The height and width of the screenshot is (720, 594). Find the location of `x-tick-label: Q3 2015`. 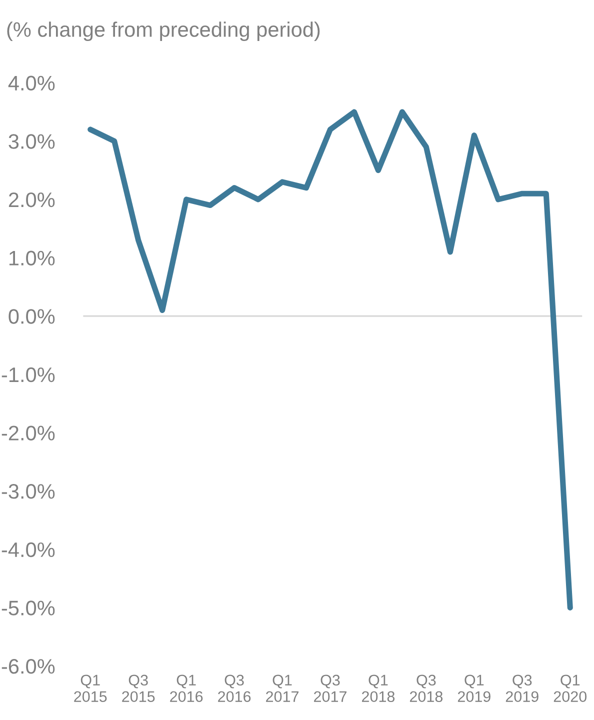

x-tick-label: Q3 2015 is located at coordinates (138, 688).